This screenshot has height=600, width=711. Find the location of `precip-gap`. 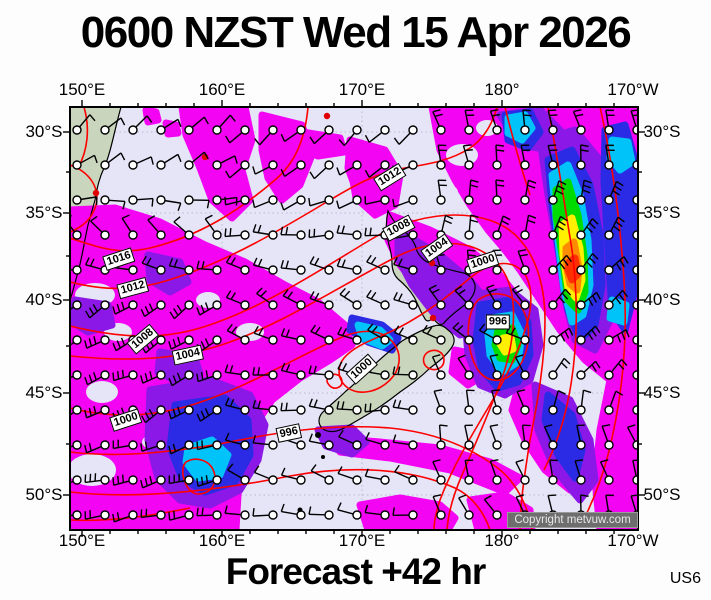

precip-gap is located at coordinates (487, 128).